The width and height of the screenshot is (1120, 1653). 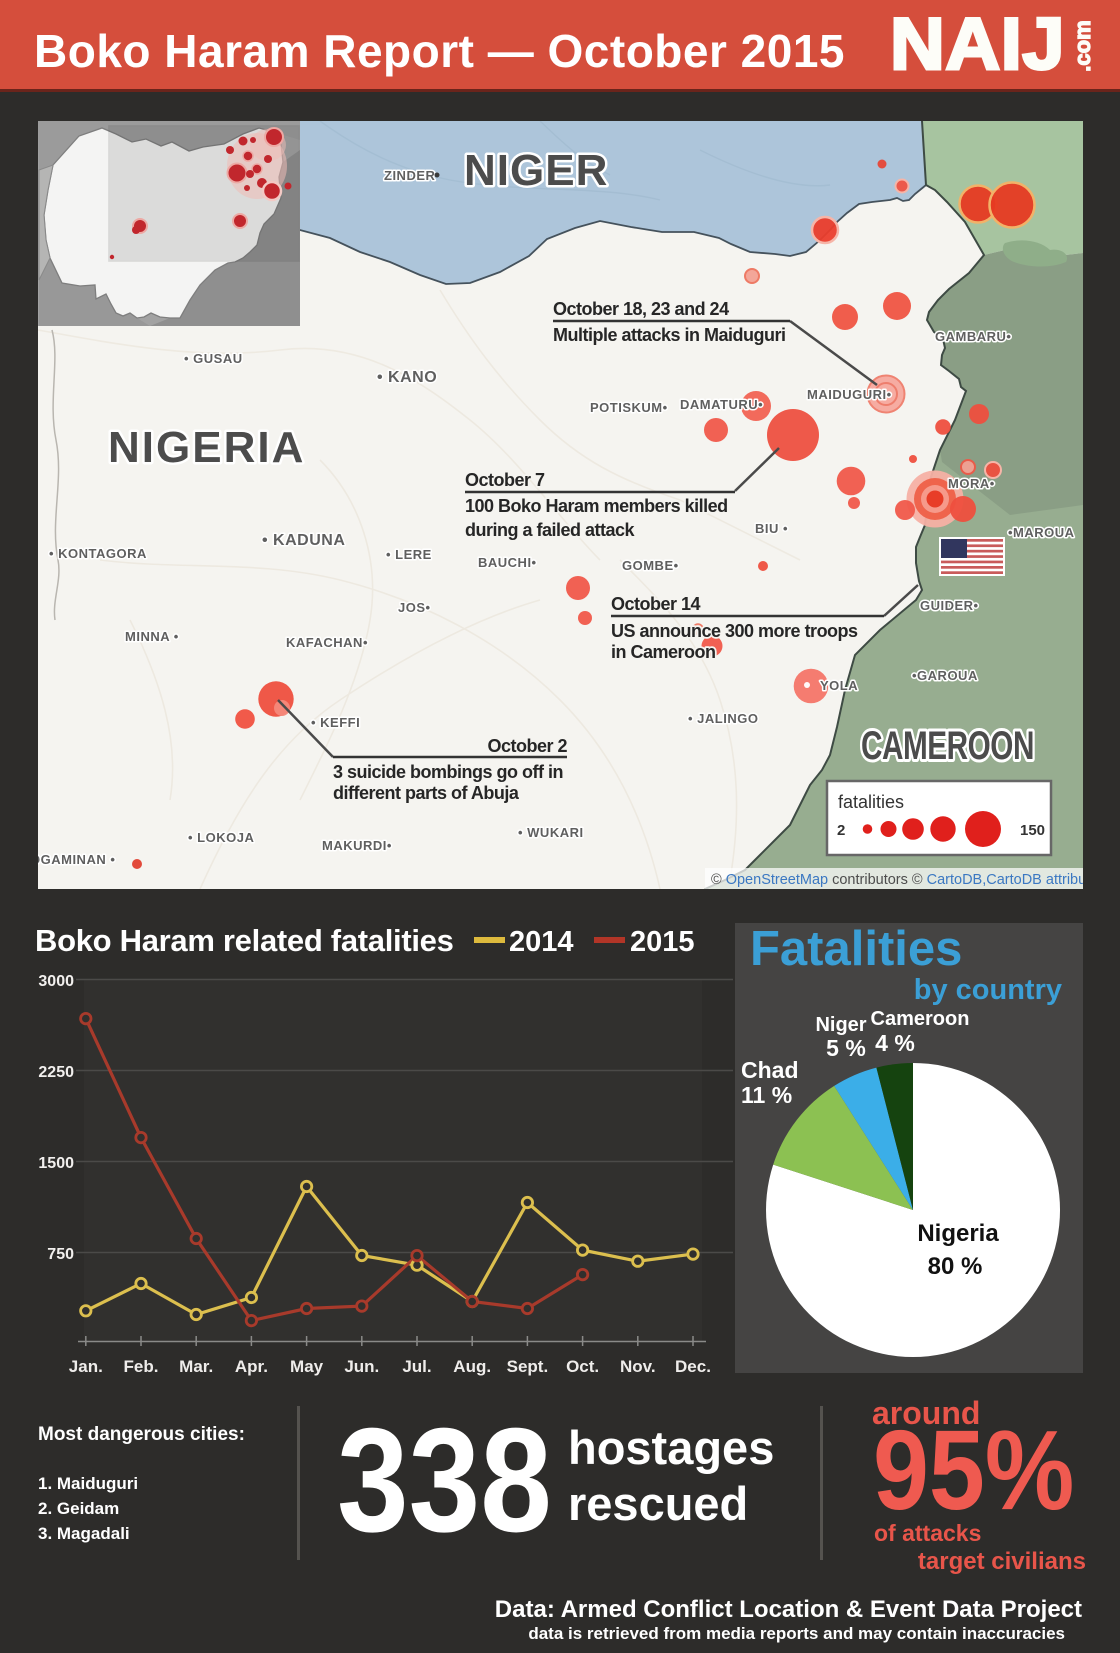 What do you see at coordinates (958, 1233) in the screenshot?
I see `svg-text: Nigeria` at bounding box center [958, 1233].